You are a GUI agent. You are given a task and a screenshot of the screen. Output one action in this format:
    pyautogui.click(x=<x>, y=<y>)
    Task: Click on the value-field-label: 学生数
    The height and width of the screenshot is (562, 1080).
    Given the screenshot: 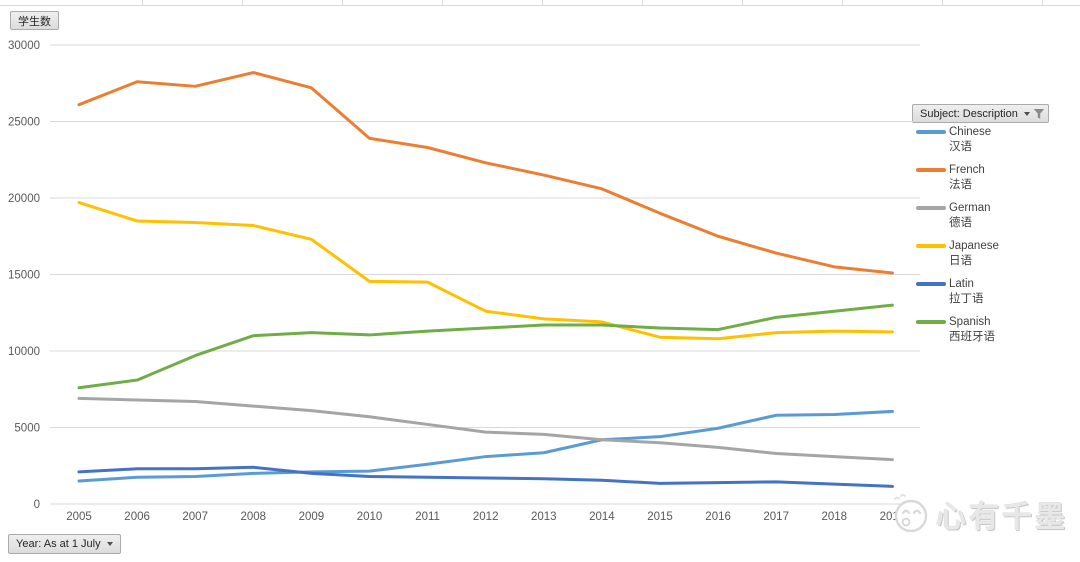 What is the action you would take?
    pyautogui.click(x=34, y=21)
    